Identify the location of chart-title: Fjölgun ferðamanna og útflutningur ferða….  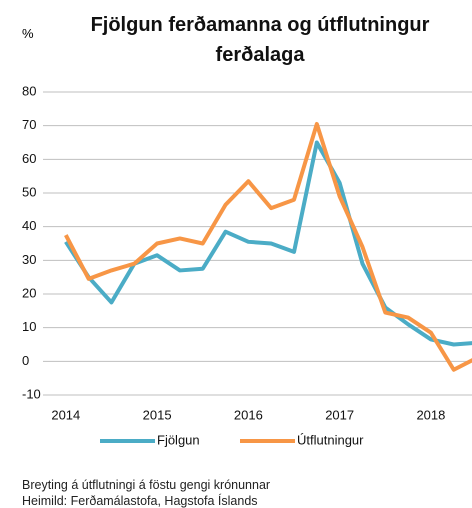
(260, 40).